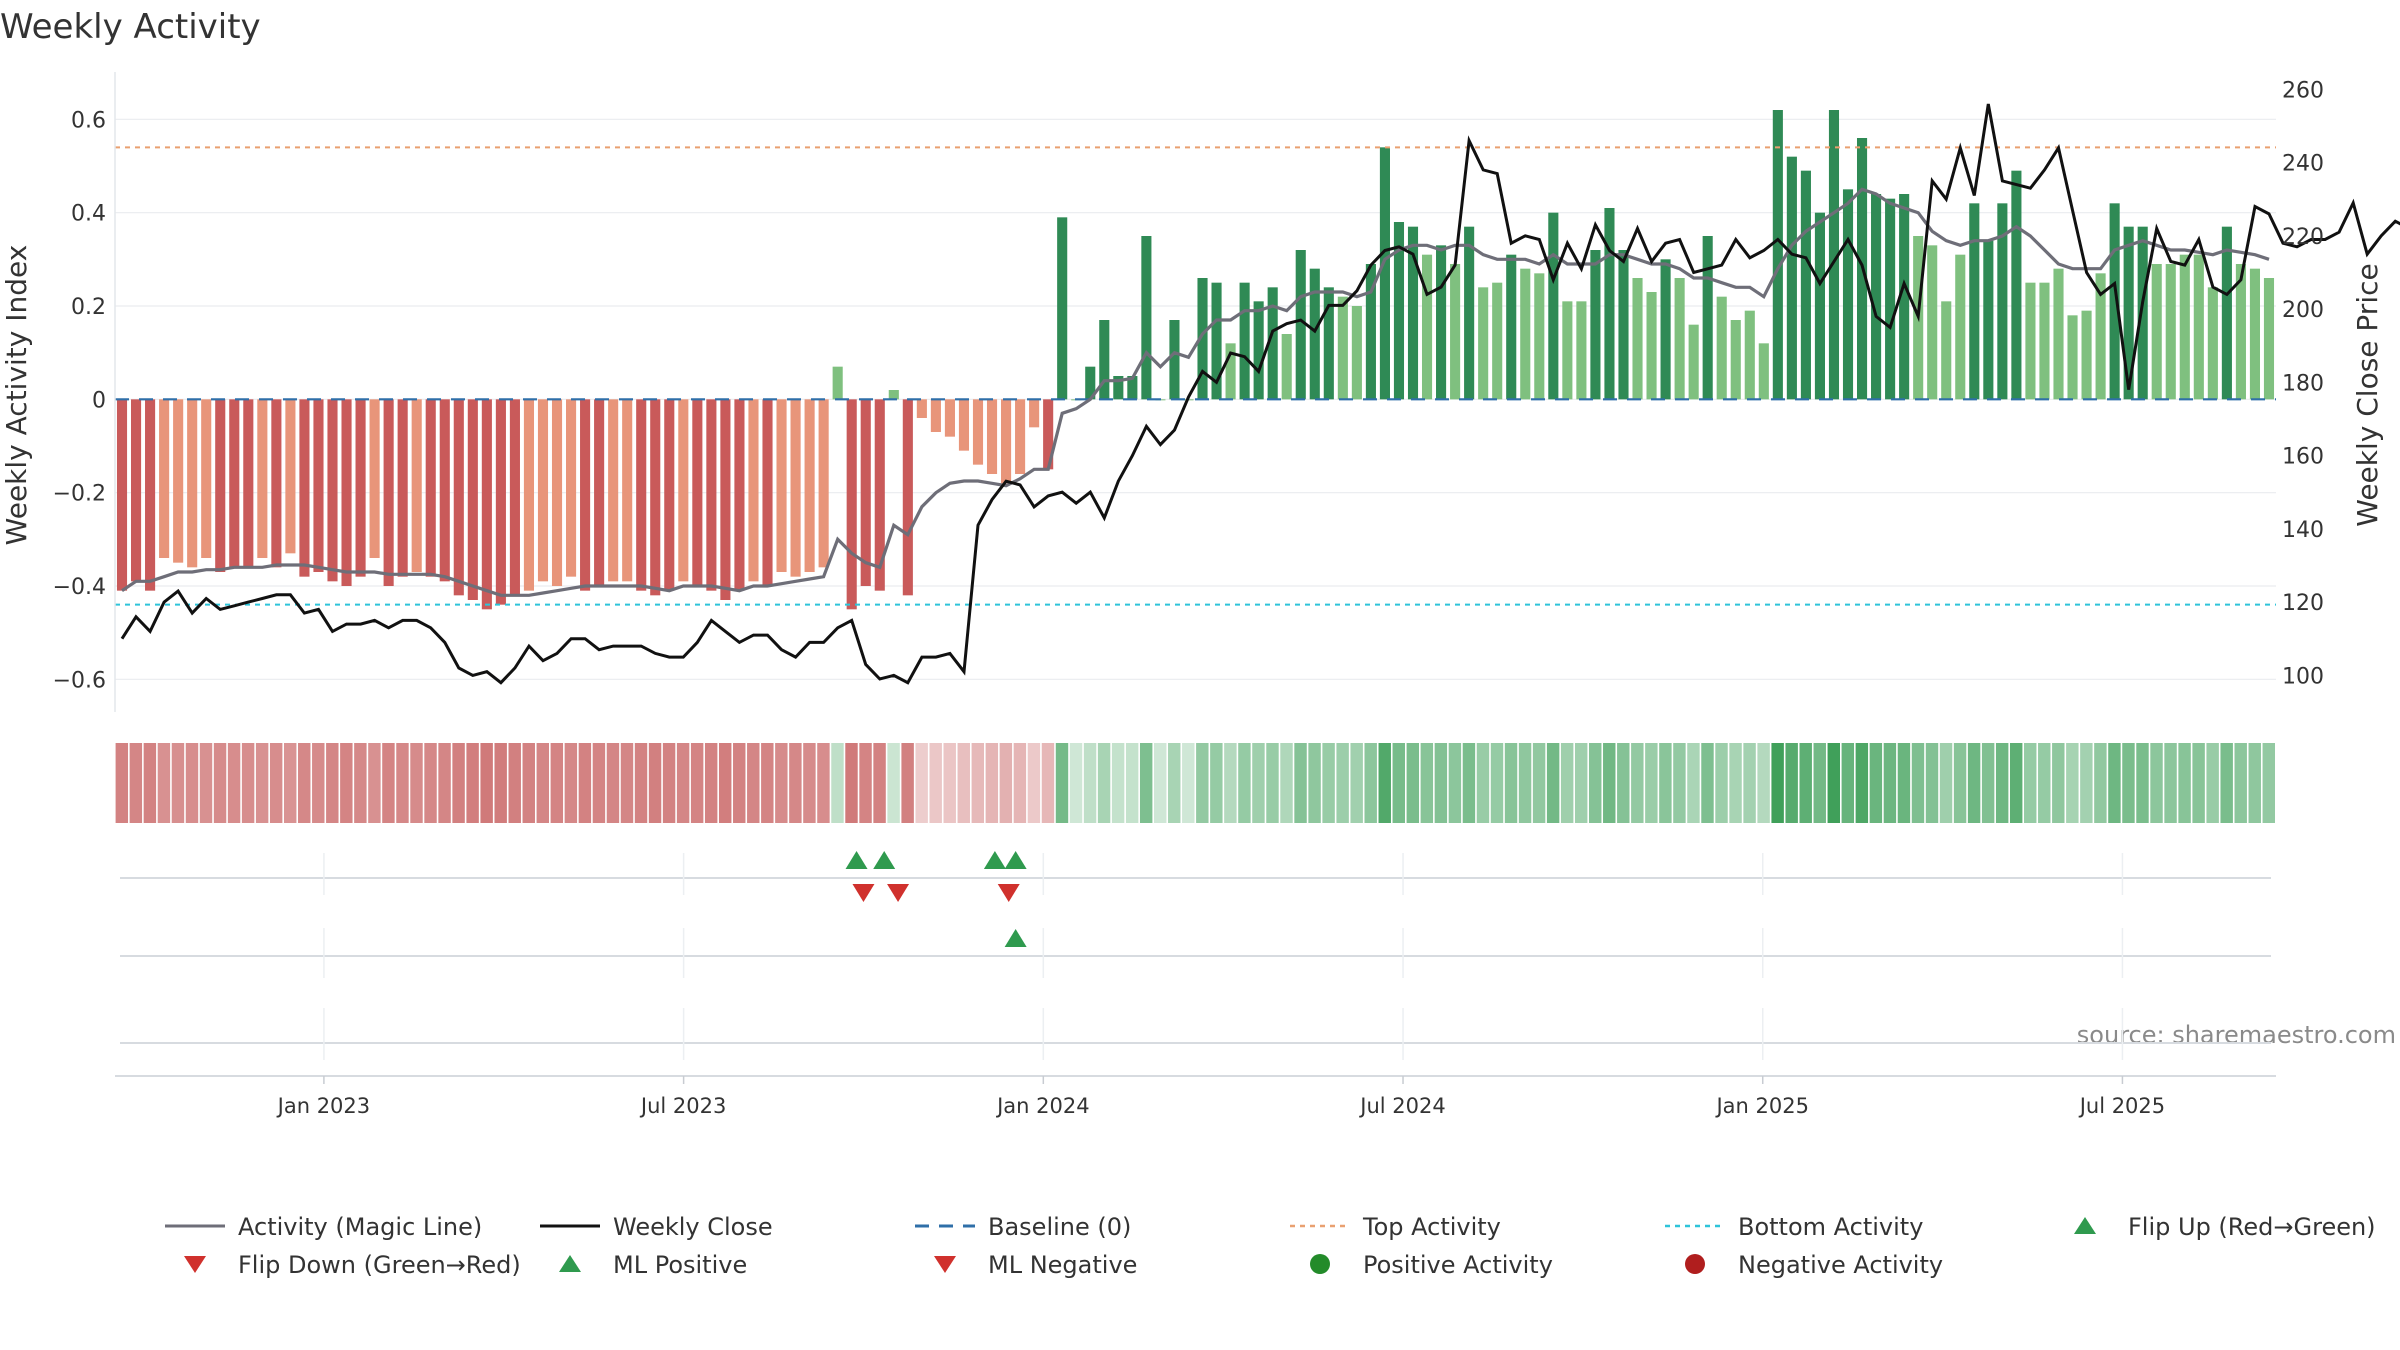  I want to click on y-axis-label: Weekly Activity Index, so click(16, 395).